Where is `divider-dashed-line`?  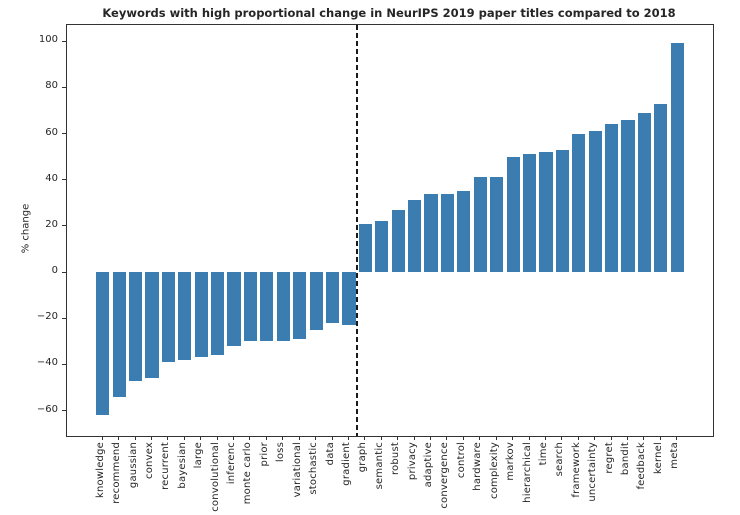 divider-dashed-line is located at coordinates (357, 230).